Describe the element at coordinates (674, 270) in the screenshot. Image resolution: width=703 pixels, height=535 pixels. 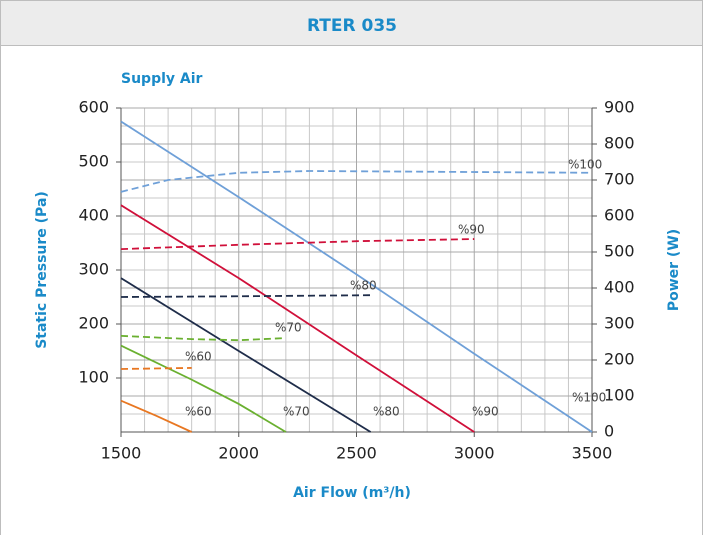
I see `y2-axis-label: Power (W)` at that location.